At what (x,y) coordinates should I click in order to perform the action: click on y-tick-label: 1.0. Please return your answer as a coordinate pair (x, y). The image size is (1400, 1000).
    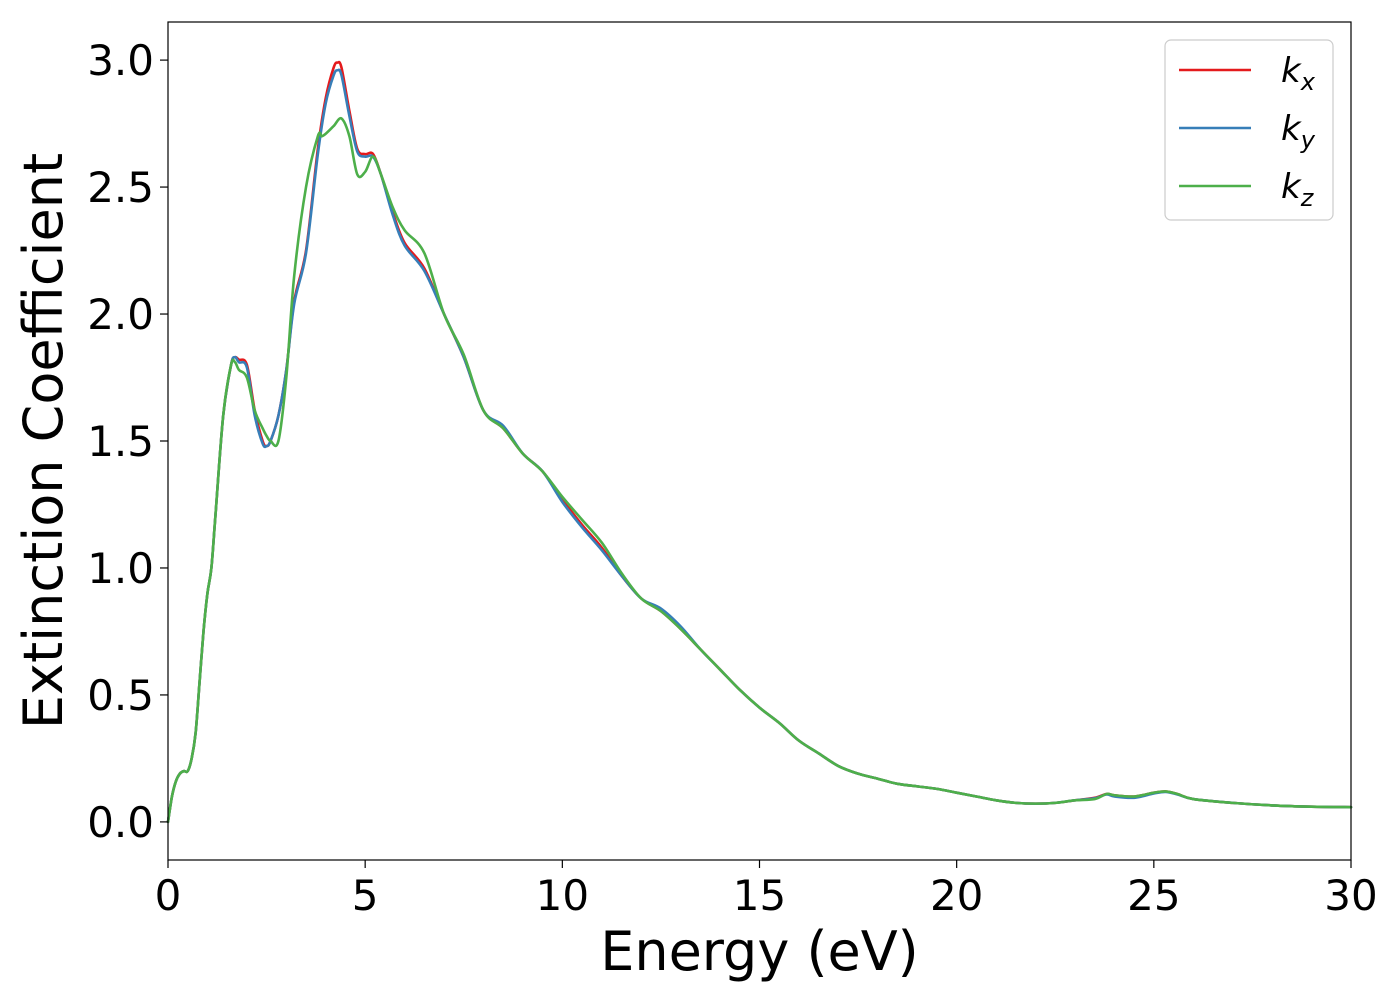
    Looking at the image, I should click on (120, 568).